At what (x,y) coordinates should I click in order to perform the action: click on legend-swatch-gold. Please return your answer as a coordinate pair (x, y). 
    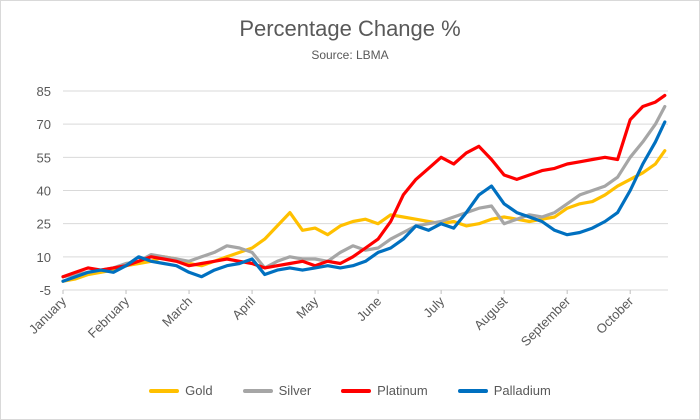
    Looking at the image, I should click on (164, 390).